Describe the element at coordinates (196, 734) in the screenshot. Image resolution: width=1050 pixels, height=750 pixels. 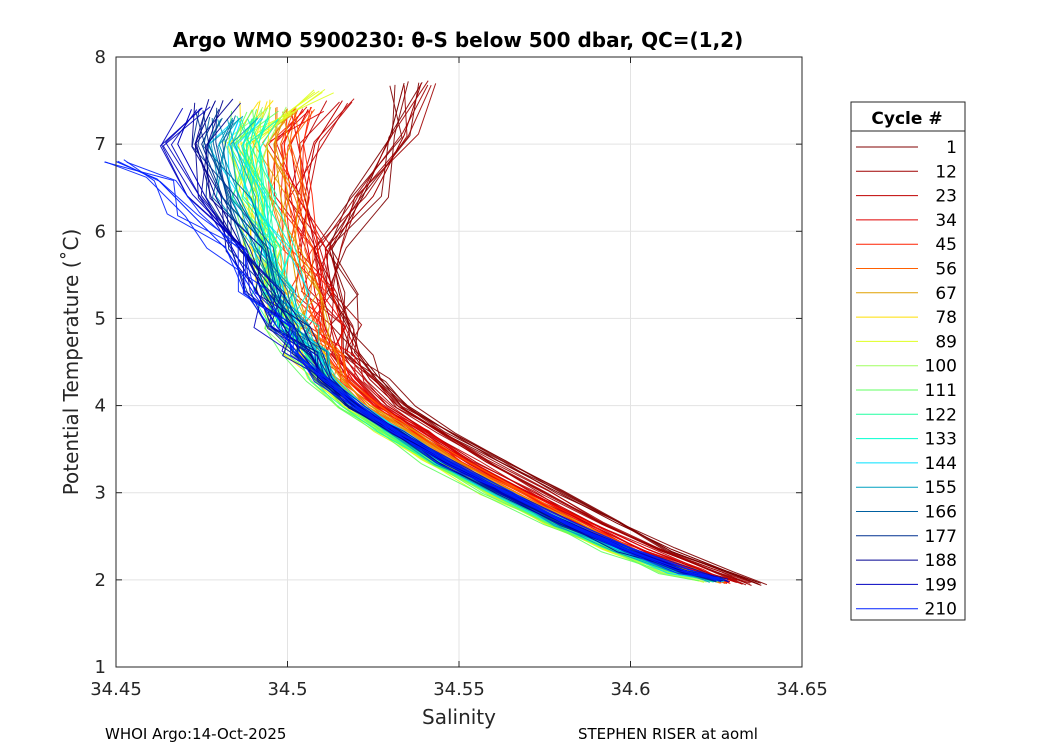
I see `footer-credit-left: WHOI Argo:14-Oct-2025` at that location.